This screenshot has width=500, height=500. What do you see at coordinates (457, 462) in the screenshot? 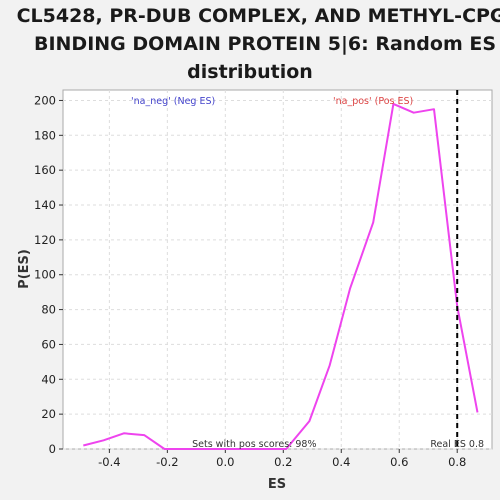
I see `x-tick-label: 0.8` at bounding box center [457, 462].